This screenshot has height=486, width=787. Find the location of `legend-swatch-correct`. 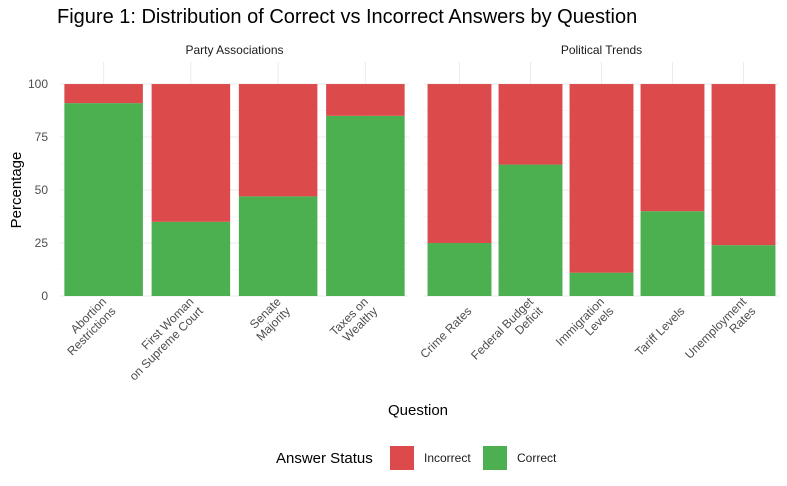

legend-swatch-correct is located at coordinates (495, 458).